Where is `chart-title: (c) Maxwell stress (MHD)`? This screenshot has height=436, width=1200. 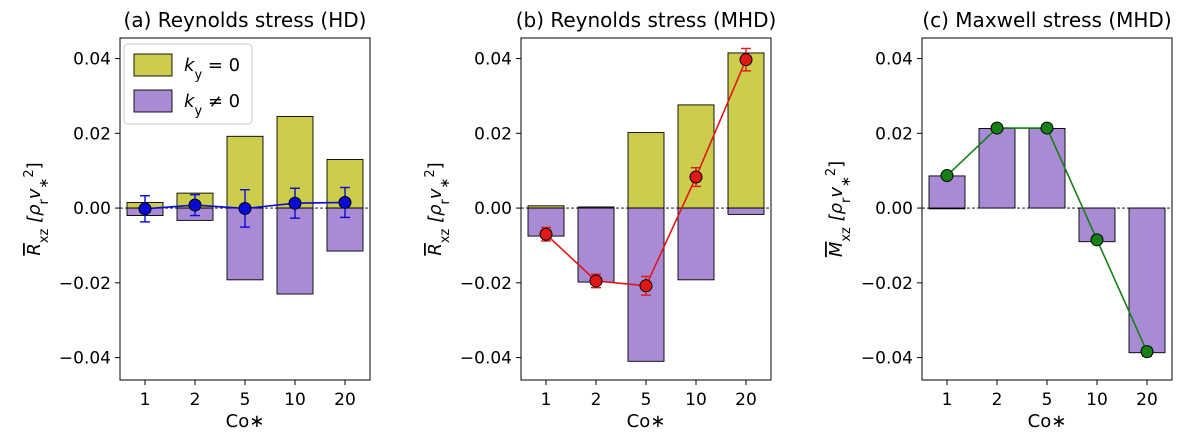
chart-title: (c) Maxwell stress (MHD) is located at coordinates (1046, 20).